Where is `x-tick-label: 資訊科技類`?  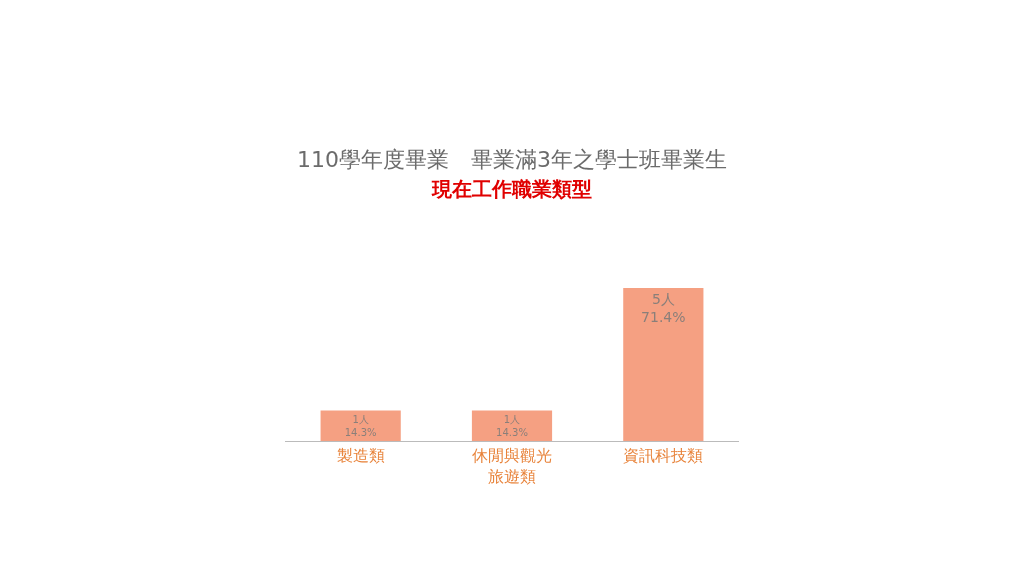 x-tick-label: 資訊科技類 is located at coordinates (663, 456).